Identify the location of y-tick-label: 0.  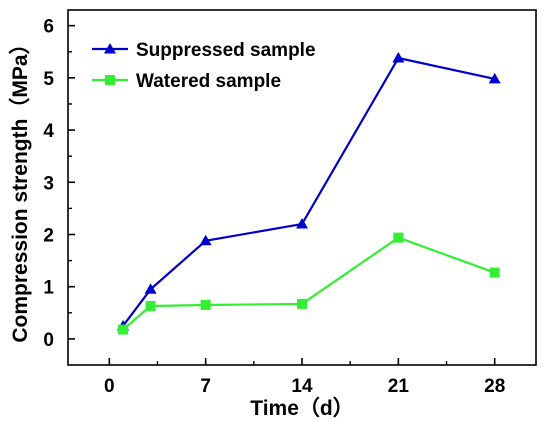
(48, 340).